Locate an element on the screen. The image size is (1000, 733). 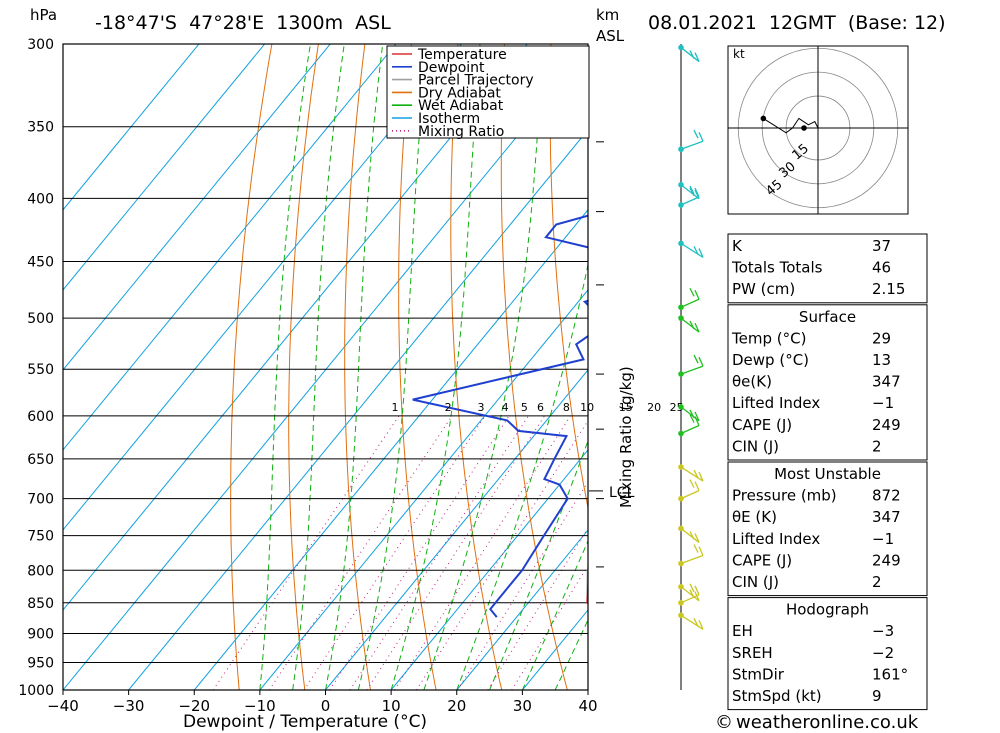
legend-label: Dewpoint is located at coordinates (451, 68).